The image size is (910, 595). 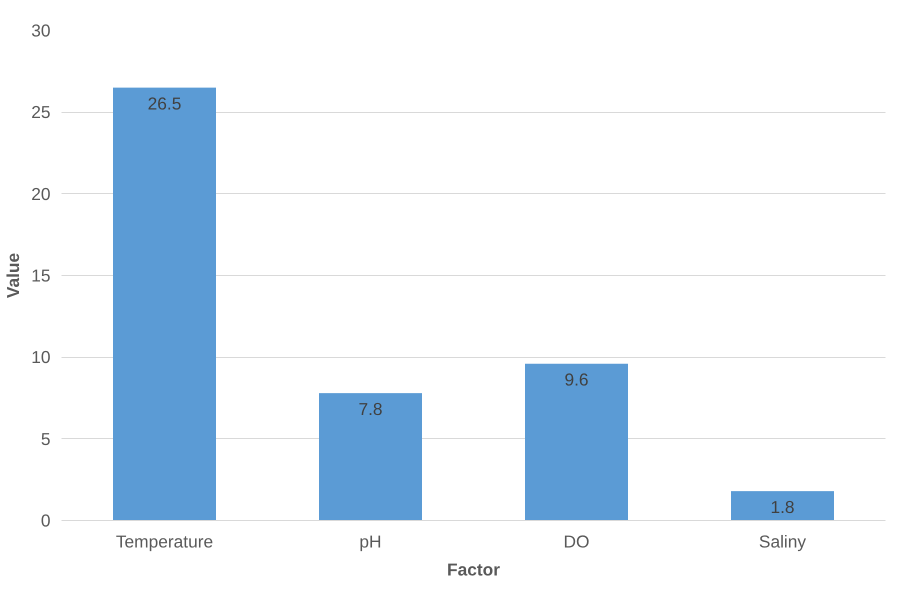 I want to click on x-tick-label: Temperature, so click(x=165, y=542).